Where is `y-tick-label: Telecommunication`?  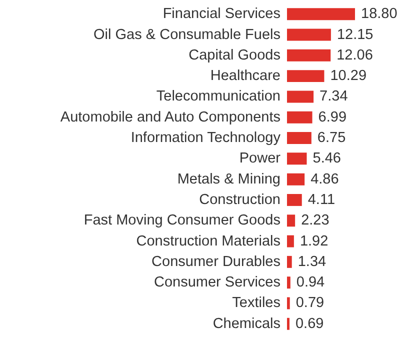
y-tick-label: Telecommunication is located at coordinates (218, 96).